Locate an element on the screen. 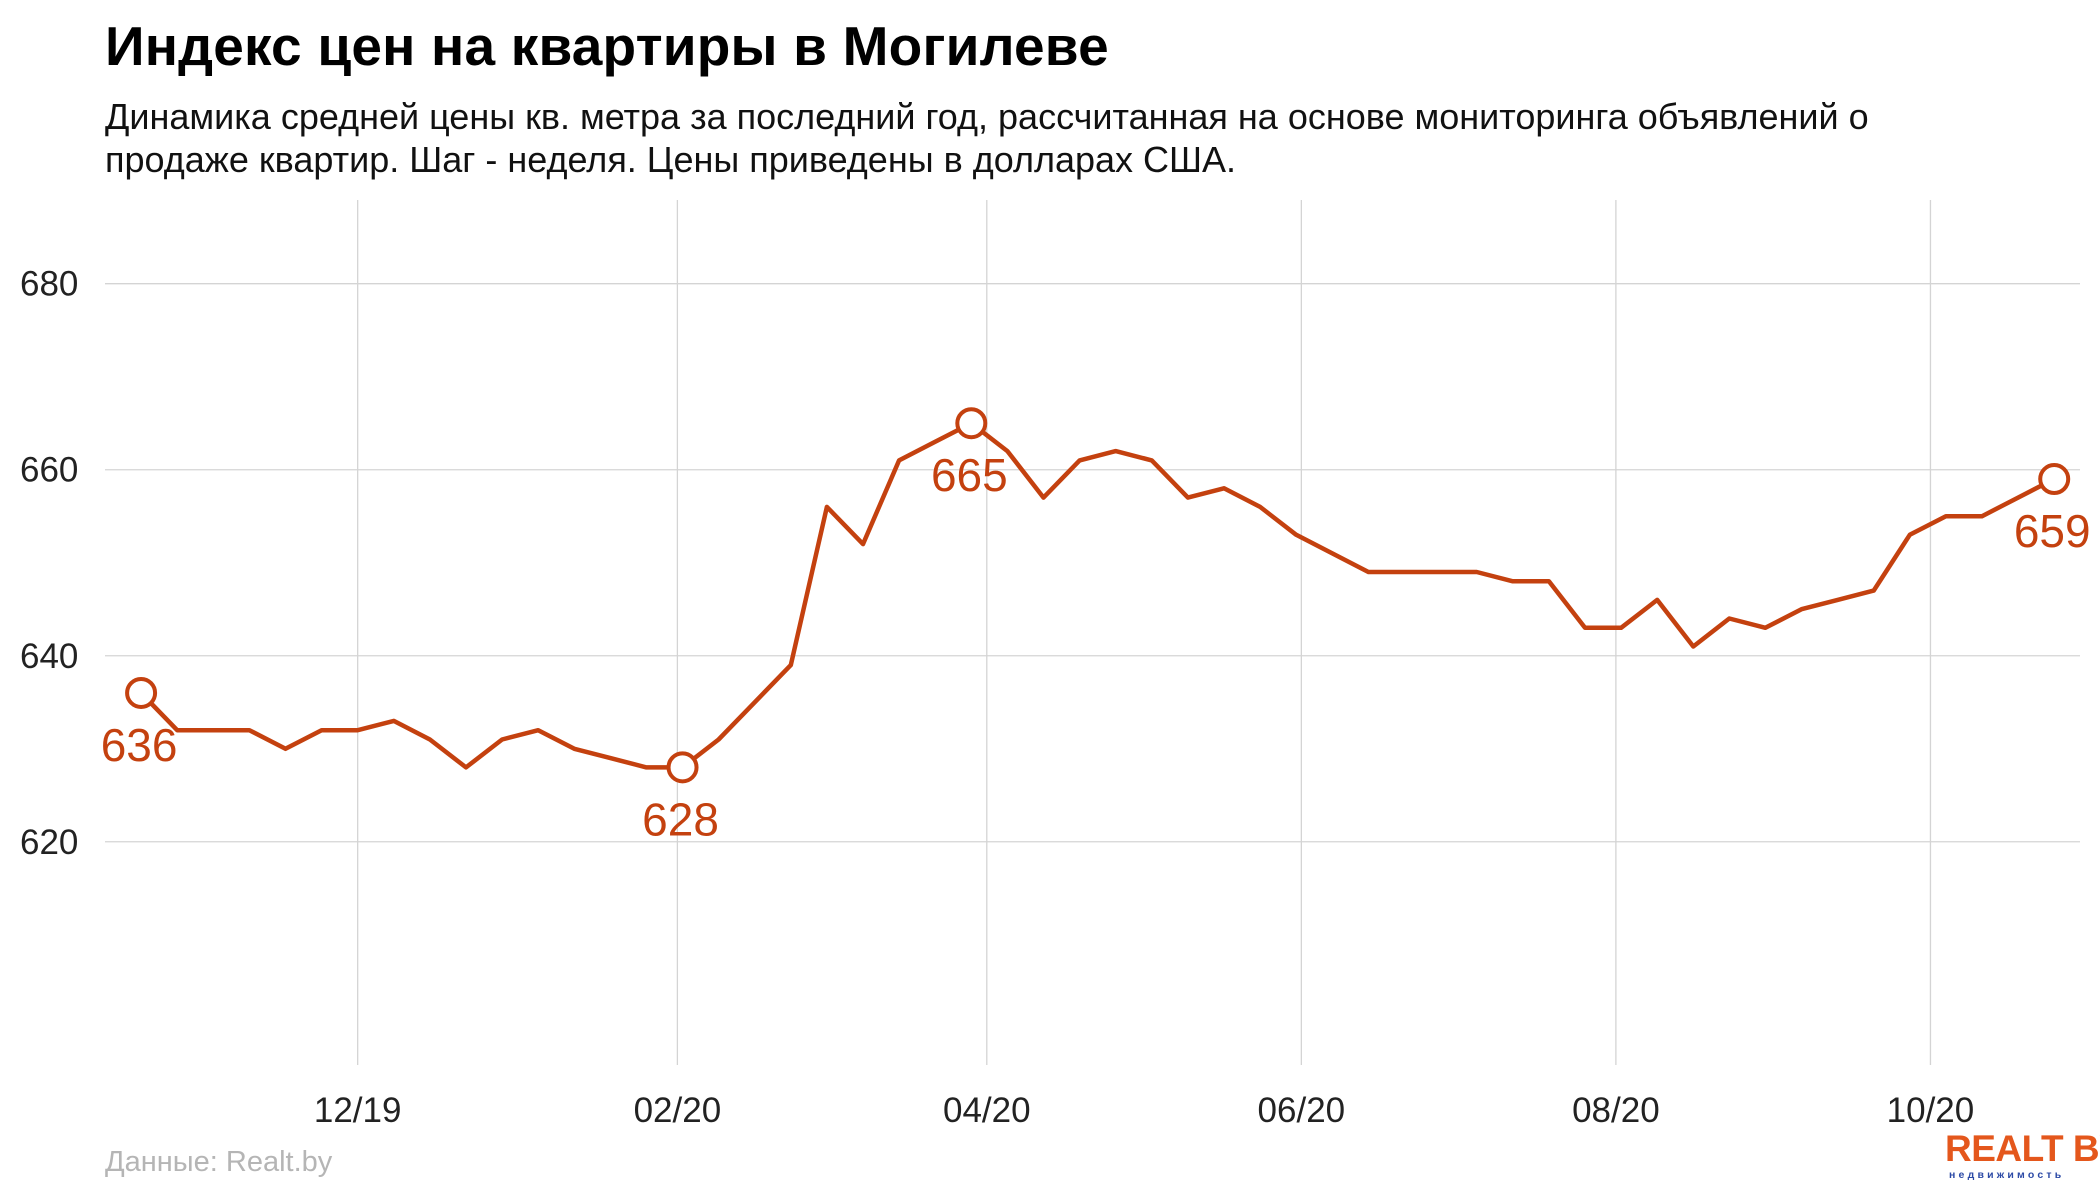 This screenshot has width=2100, height=1200. y-axis-ticks: 620 640 660 680 is located at coordinates (49, 563).